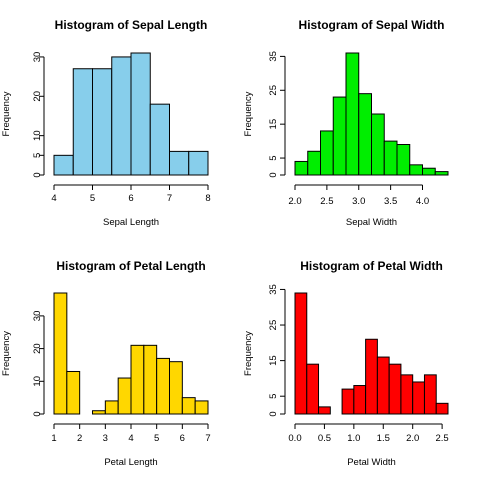  What do you see at coordinates (372, 25) in the screenshot?
I see `chart-title: Histogram of Sepal Width` at bounding box center [372, 25].